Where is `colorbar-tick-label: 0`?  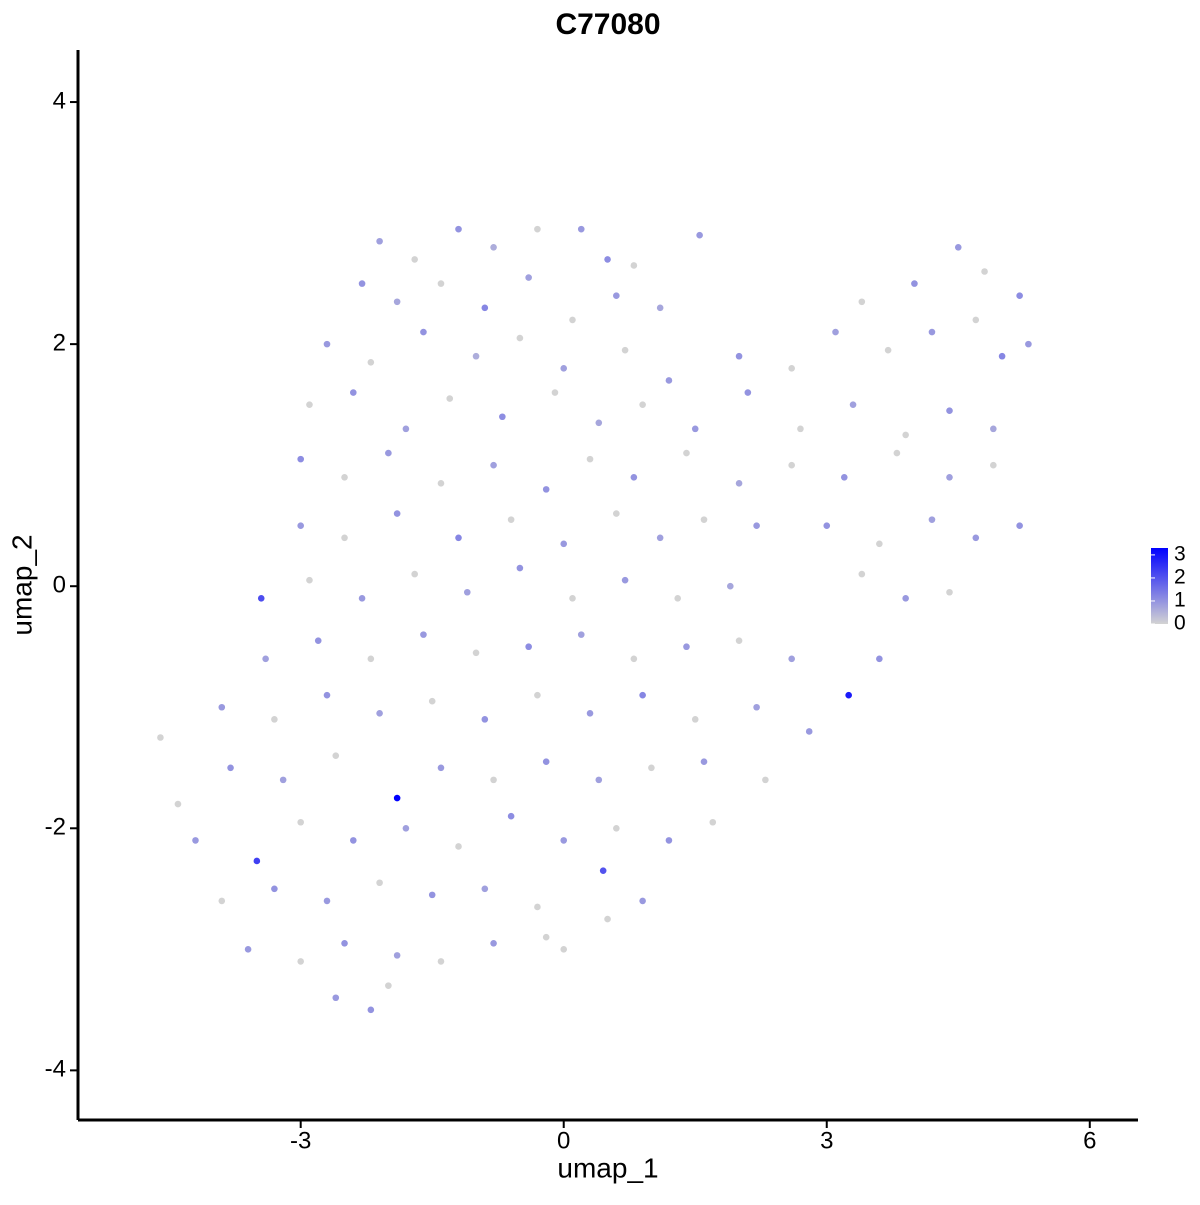
colorbar-tick-label: 0 is located at coordinates (1180, 623).